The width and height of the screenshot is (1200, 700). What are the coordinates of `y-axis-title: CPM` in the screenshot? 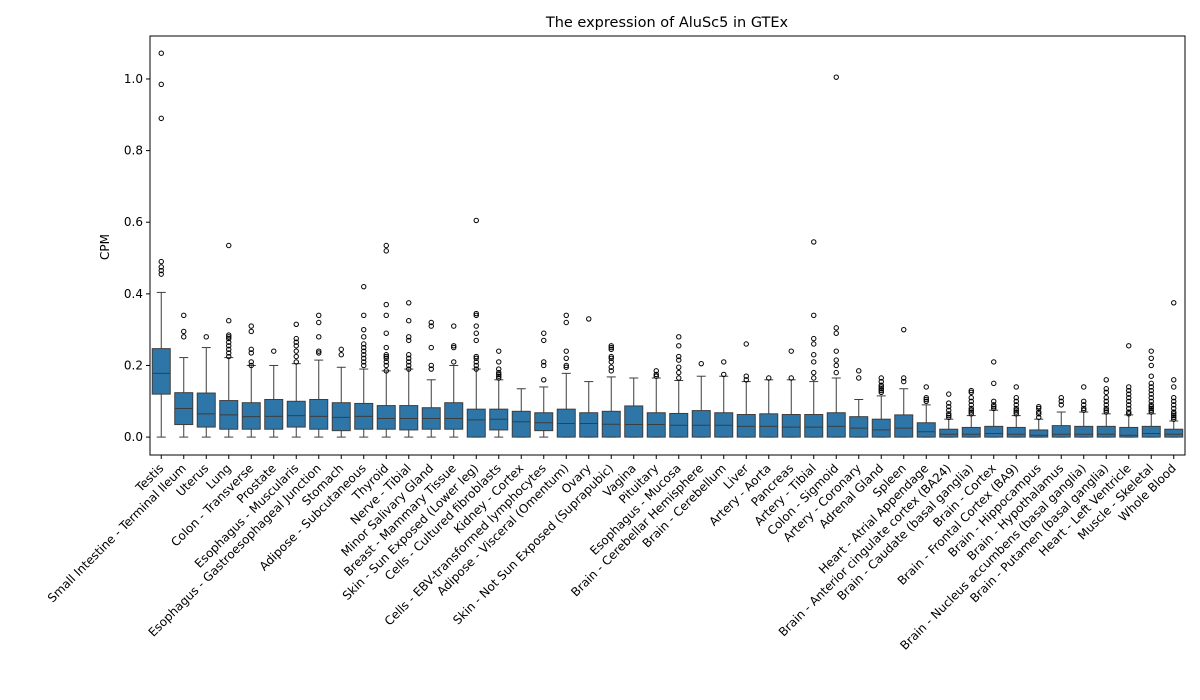 It's located at (105, 247).